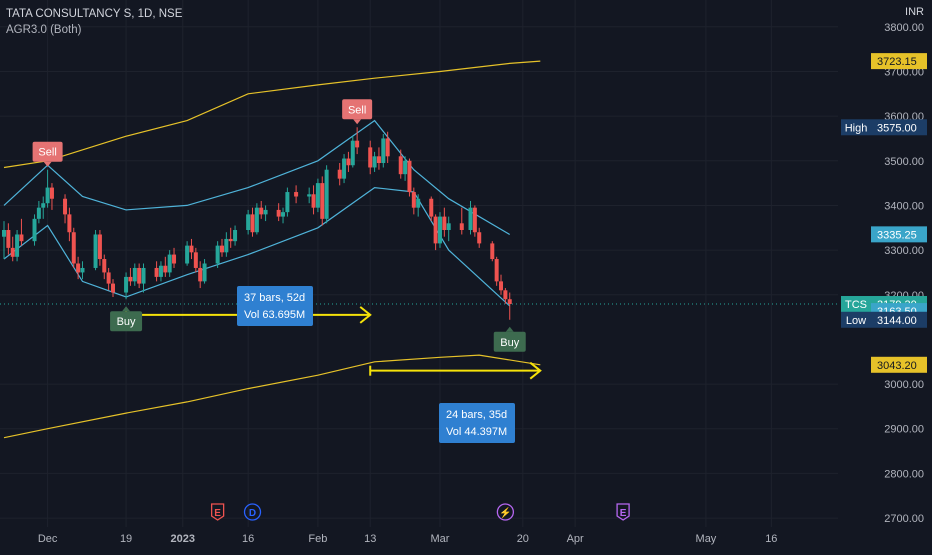 This screenshot has height=555, width=932. I want to click on split-event-icon: ⚡, so click(505, 512).